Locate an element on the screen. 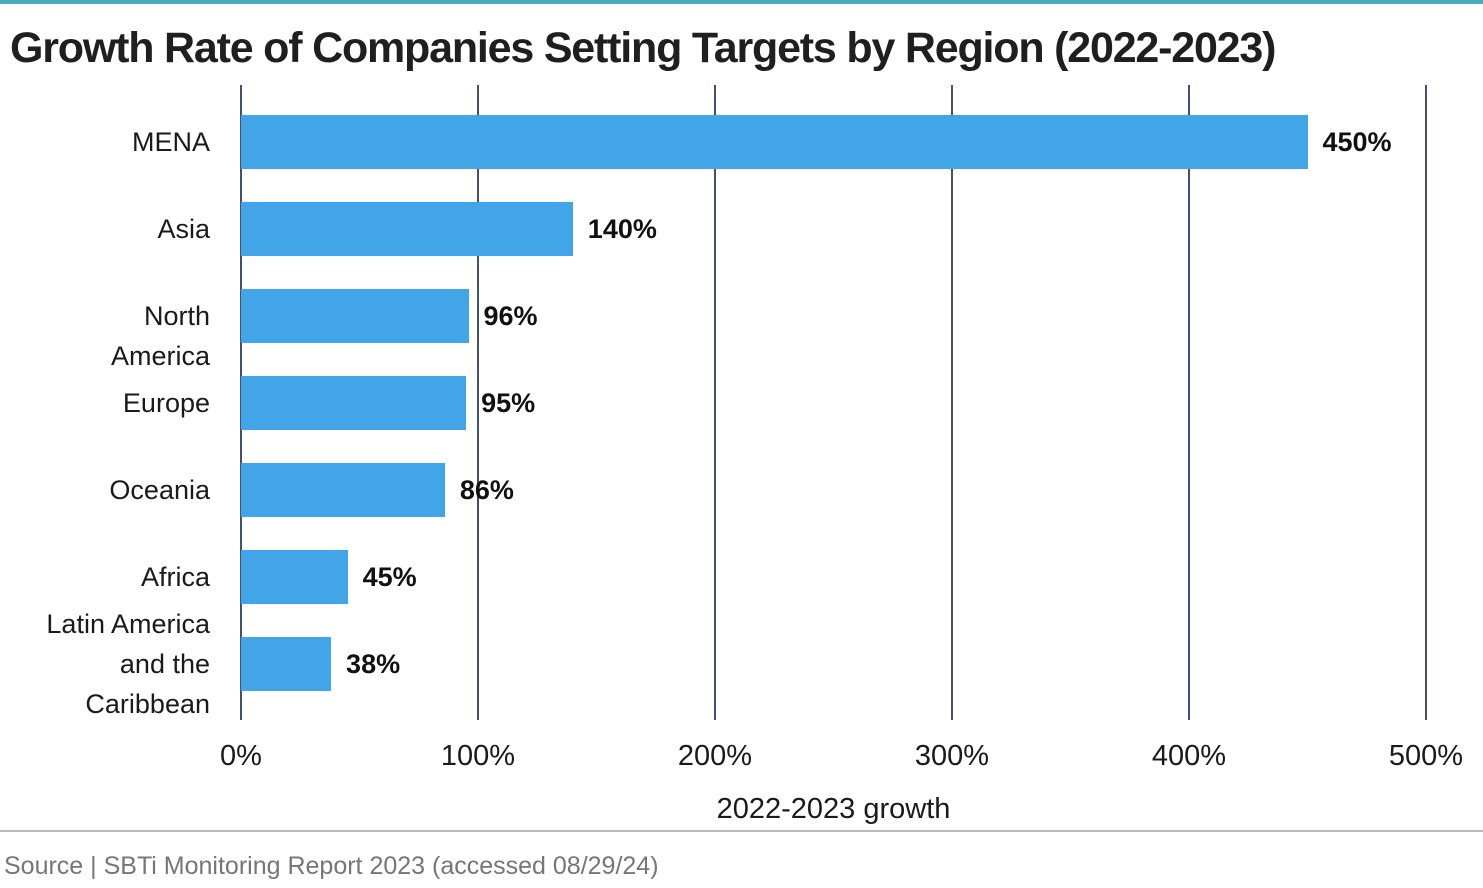 This screenshot has height=888, width=1483. bar-value-label: 96% is located at coordinates (510, 315).